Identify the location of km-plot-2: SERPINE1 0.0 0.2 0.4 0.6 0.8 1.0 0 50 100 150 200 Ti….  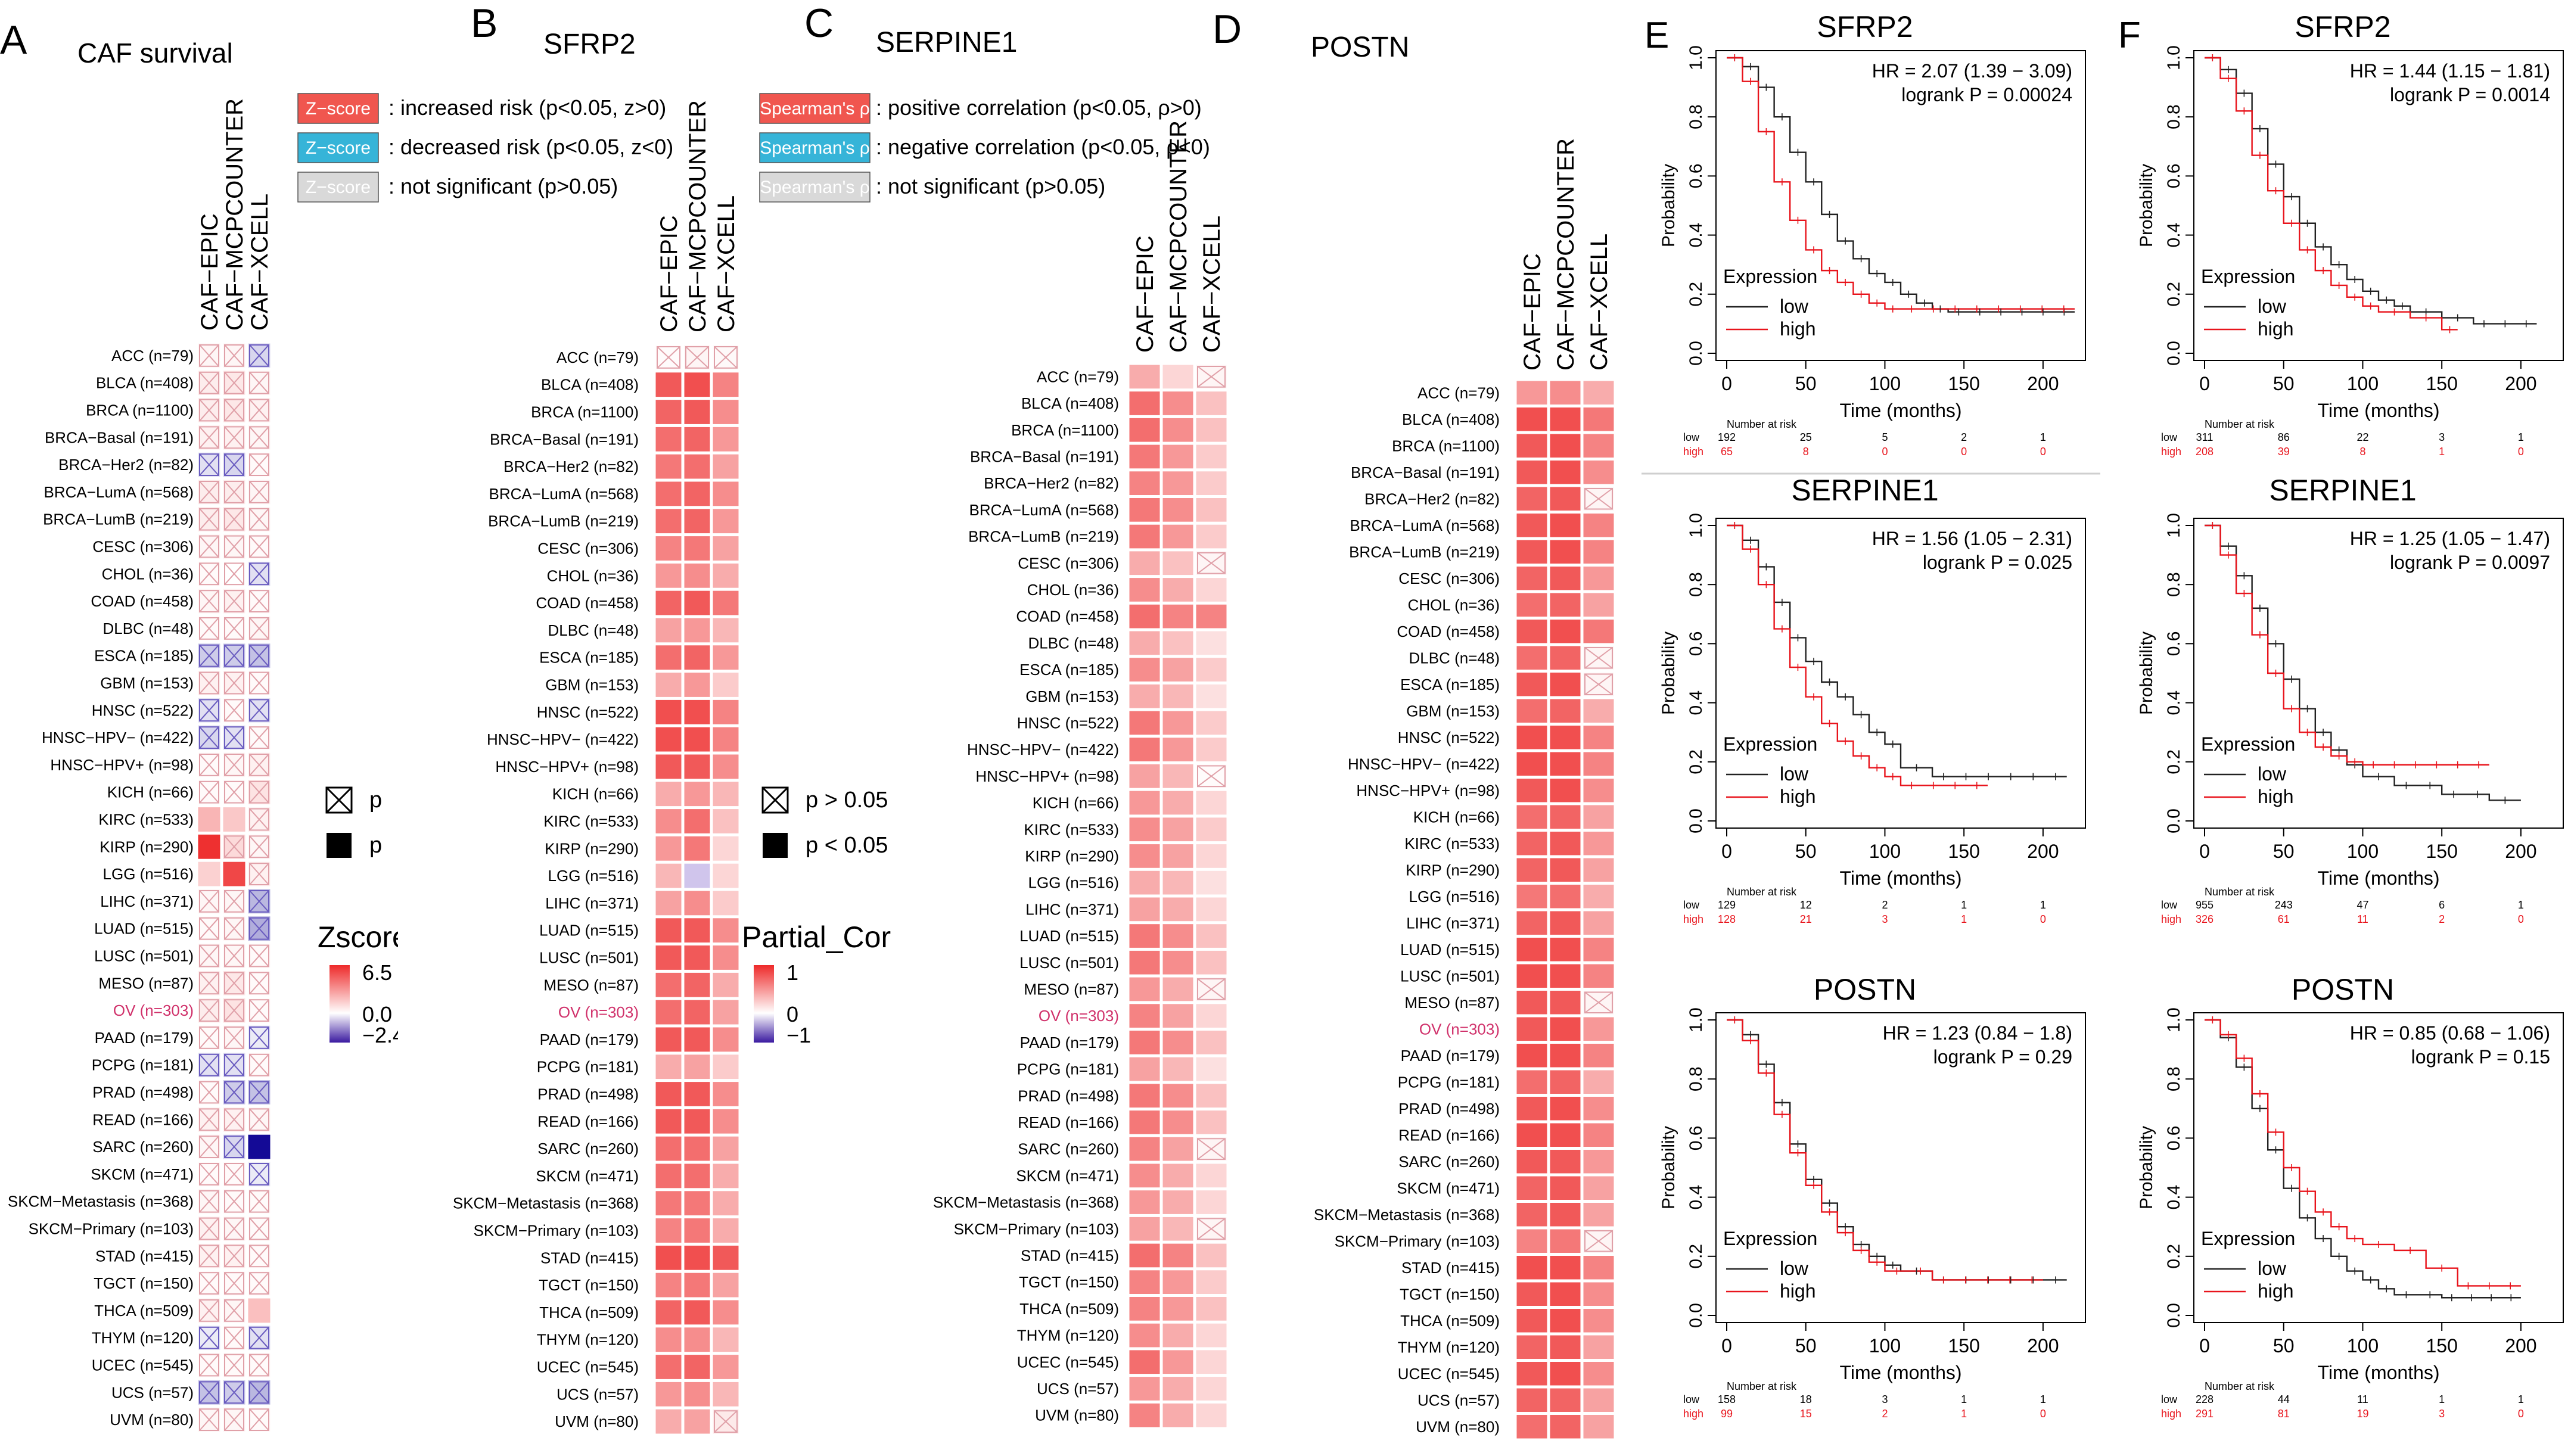
(1872, 699).